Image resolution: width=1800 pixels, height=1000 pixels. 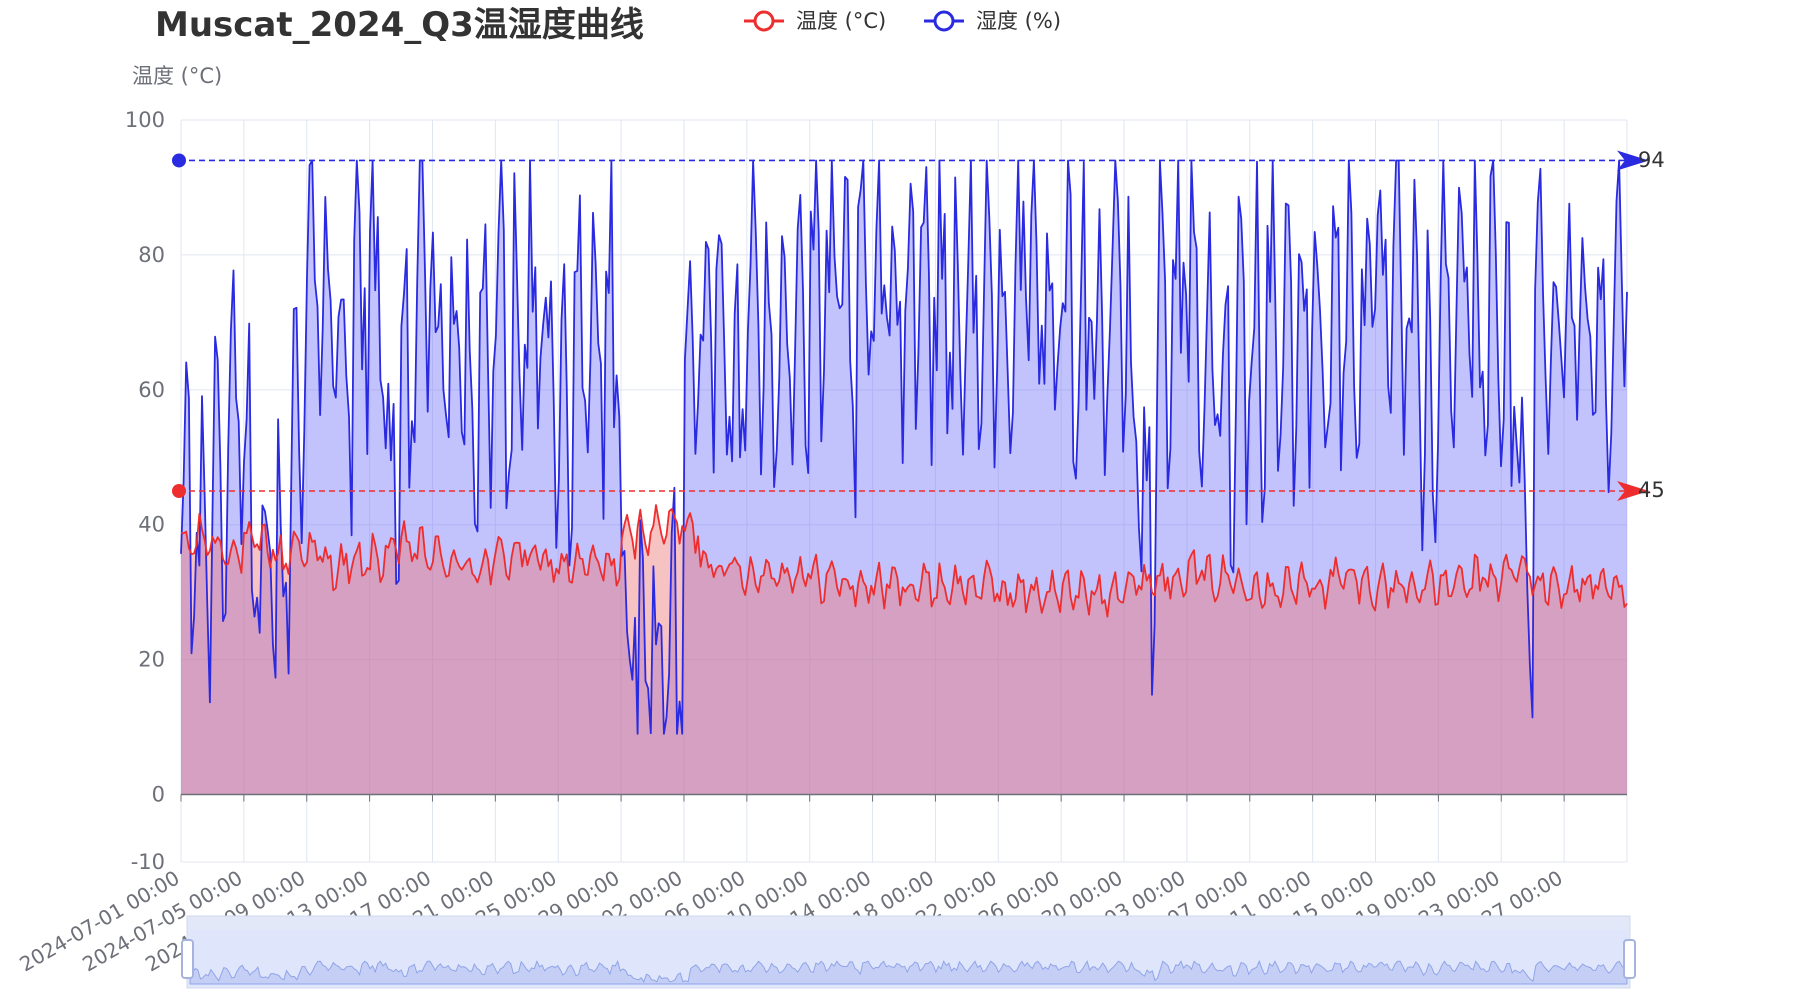 I want to click on temp-max-mark-label: 45, so click(x=1651, y=490).